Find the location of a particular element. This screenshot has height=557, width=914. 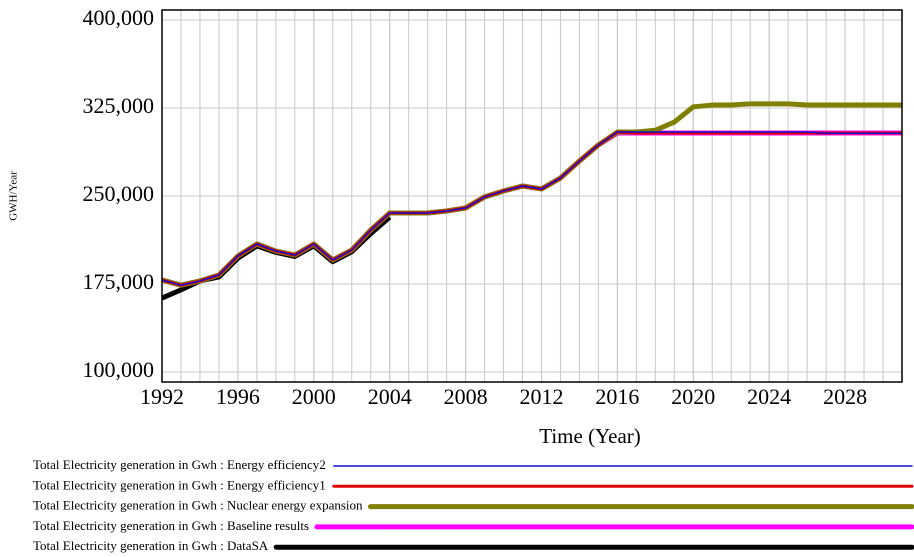

y-axis-label: GWH/Year is located at coordinates (14, 196).